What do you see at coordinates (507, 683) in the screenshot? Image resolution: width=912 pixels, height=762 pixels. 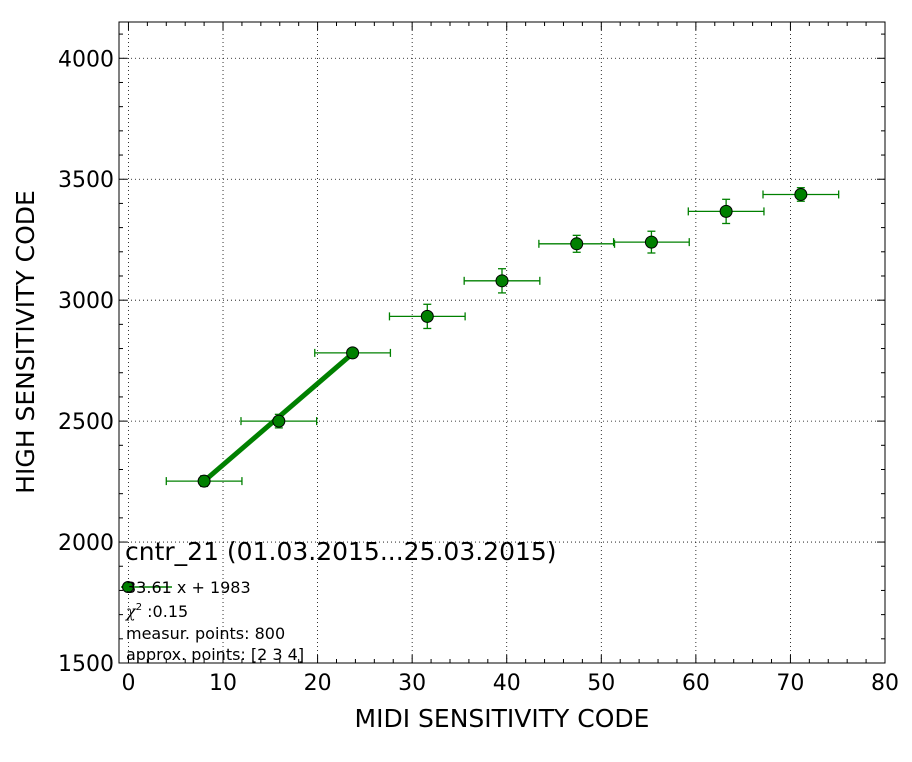 I see `x-tick-label: 40` at bounding box center [507, 683].